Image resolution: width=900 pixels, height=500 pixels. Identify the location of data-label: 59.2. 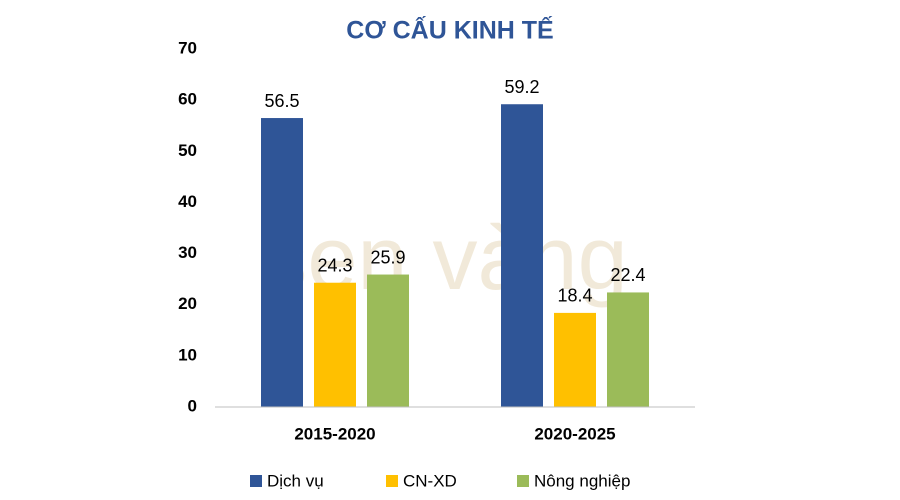
(521, 87).